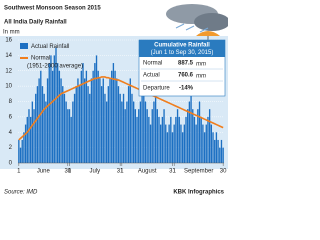 This screenshot has height=240, width=320. Describe the element at coordinates (198, 172) in the screenshot. I see `month-label: September` at that location.